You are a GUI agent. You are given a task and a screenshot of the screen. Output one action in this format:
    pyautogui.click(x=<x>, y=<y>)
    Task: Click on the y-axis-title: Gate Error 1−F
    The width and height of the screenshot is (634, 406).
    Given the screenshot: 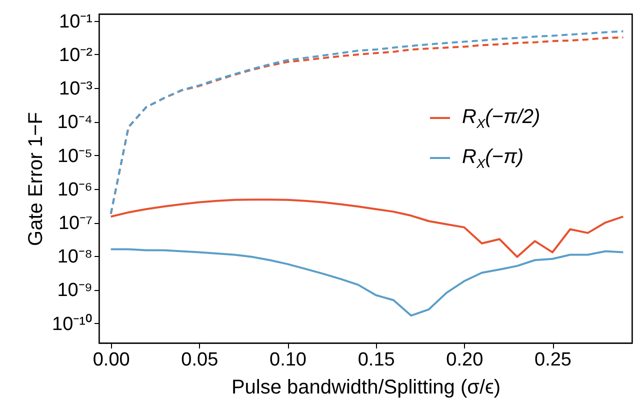 What is the action you would take?
    pyautogui.click(x=36, y=179)
    